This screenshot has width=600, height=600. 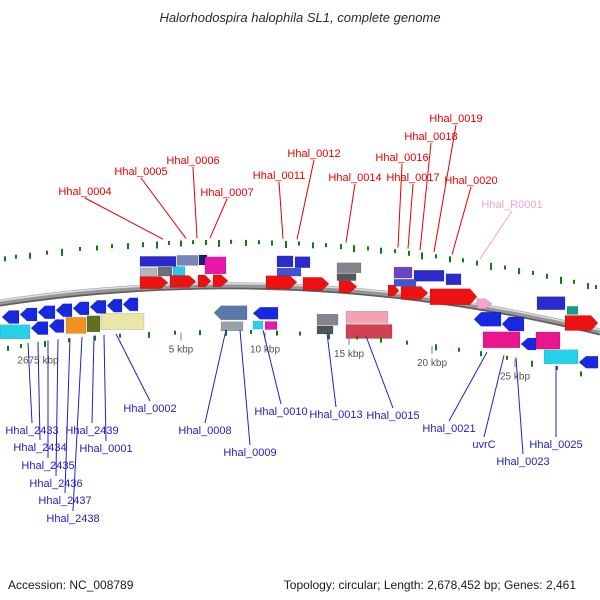 I want to click on gene-label: Hhal_0007, so click(x=226, y=193).